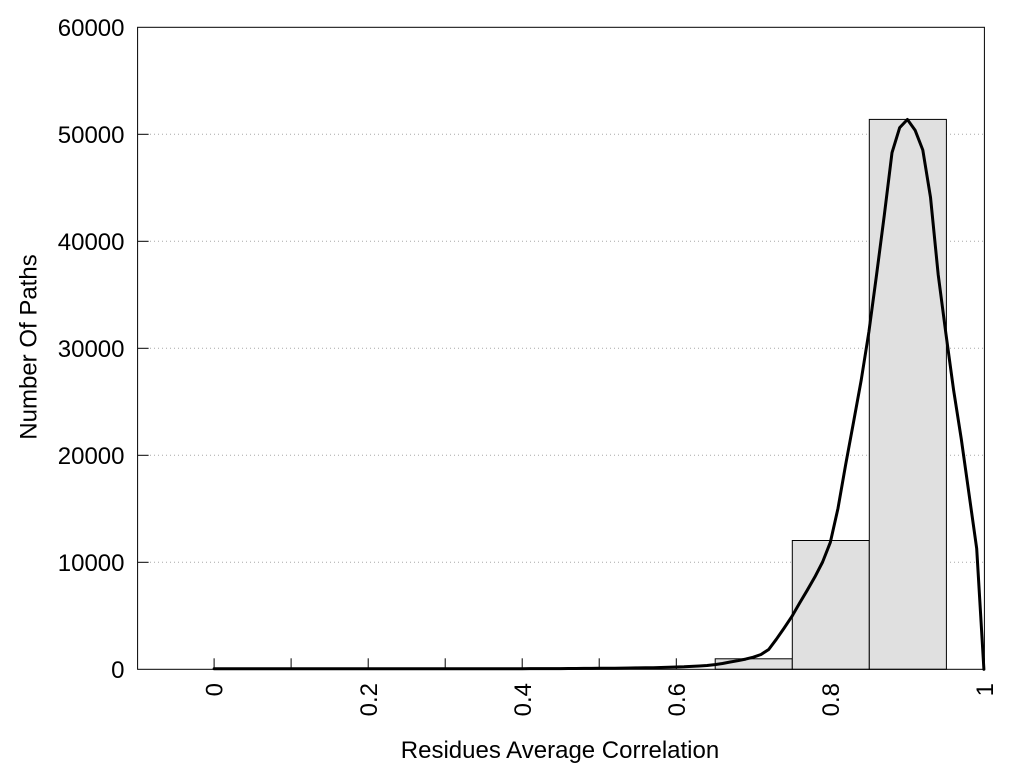 Image resolution: width=1024 pixels, height=768 pixels. Describe the element at coordinates (985, 689) in the screenshot. I see `svg-text: 1` at that location.